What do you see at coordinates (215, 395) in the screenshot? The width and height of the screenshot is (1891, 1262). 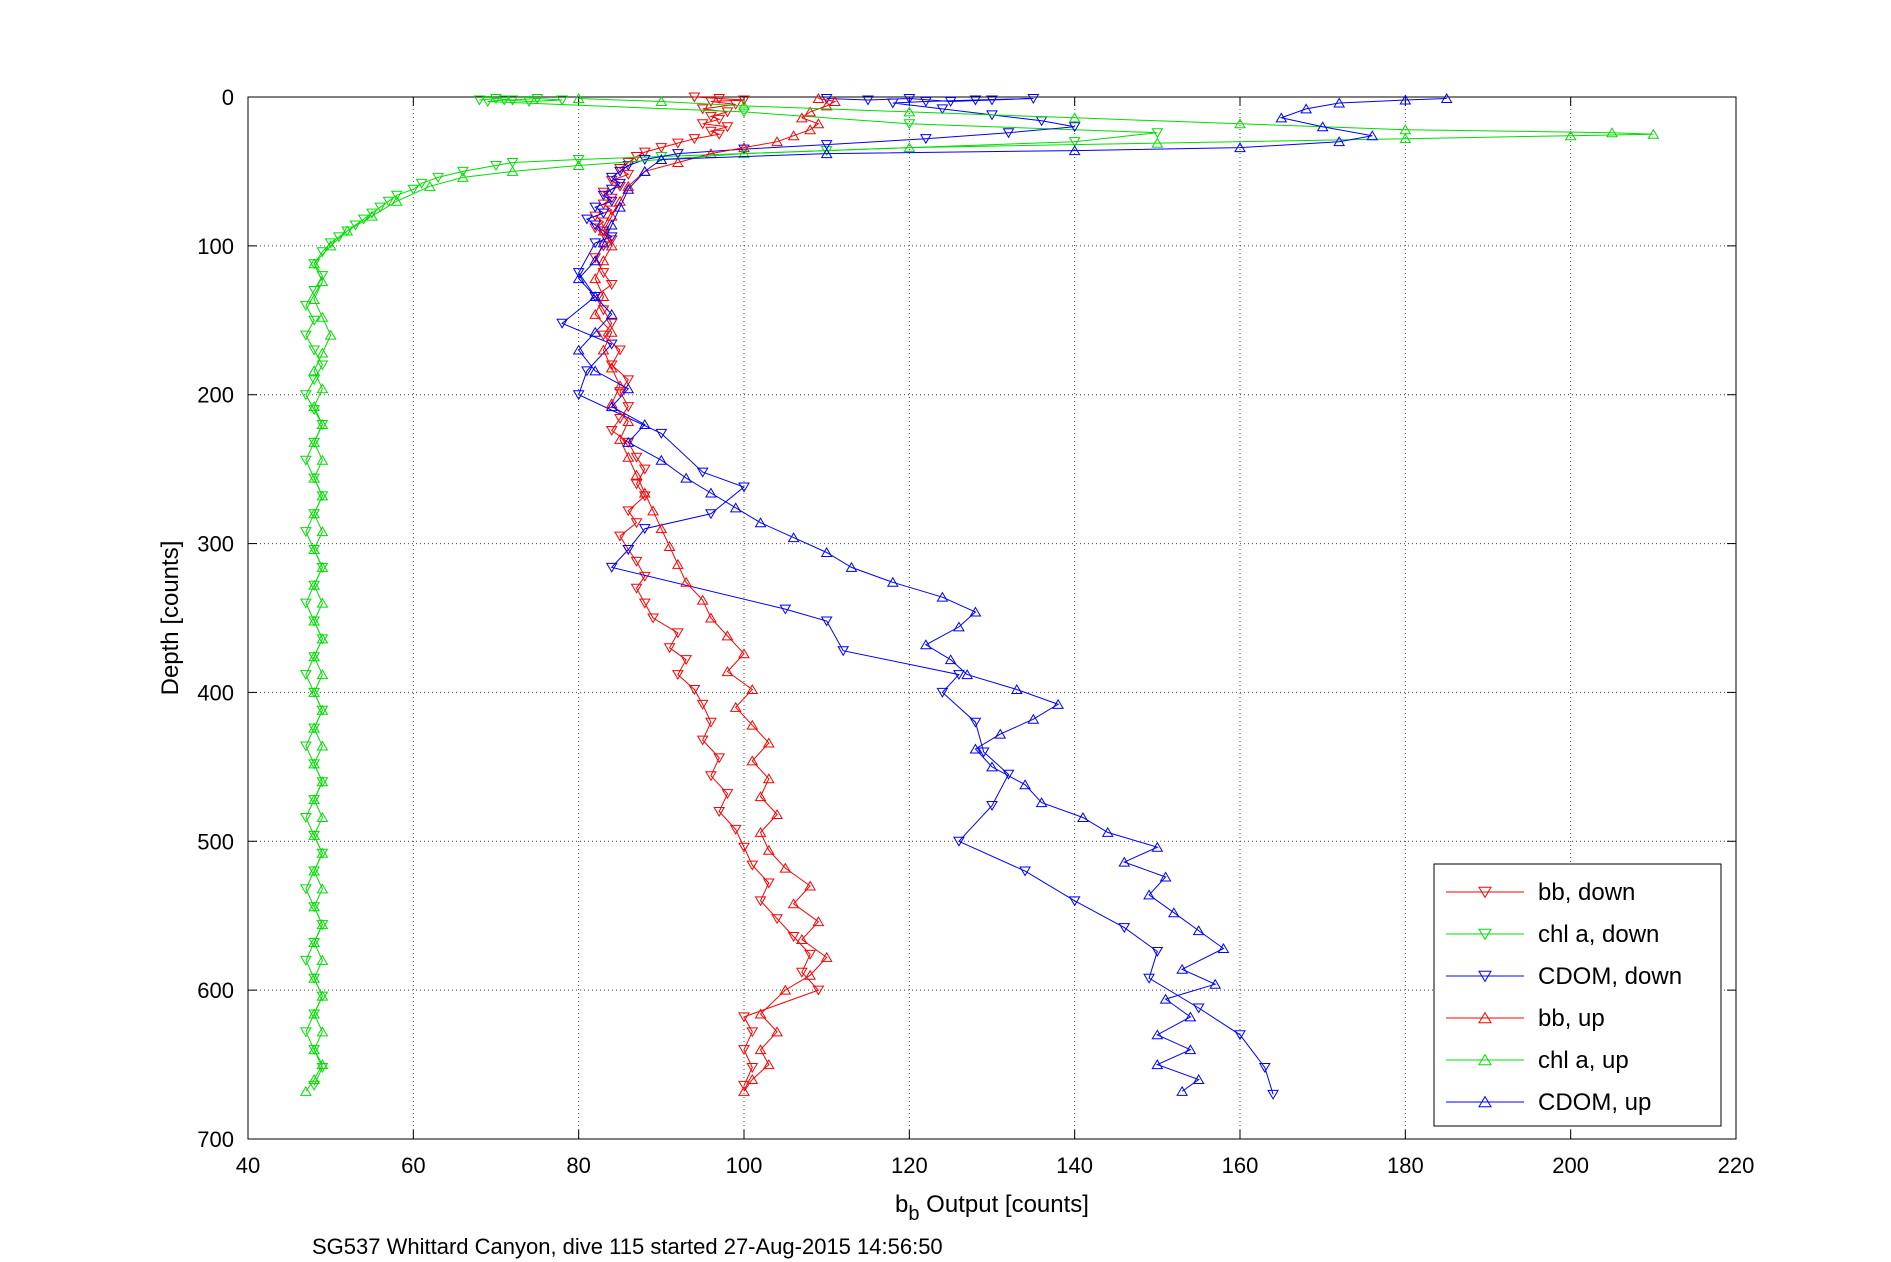 I see `y-tick-label: 200` at bounding box center [215, 395].